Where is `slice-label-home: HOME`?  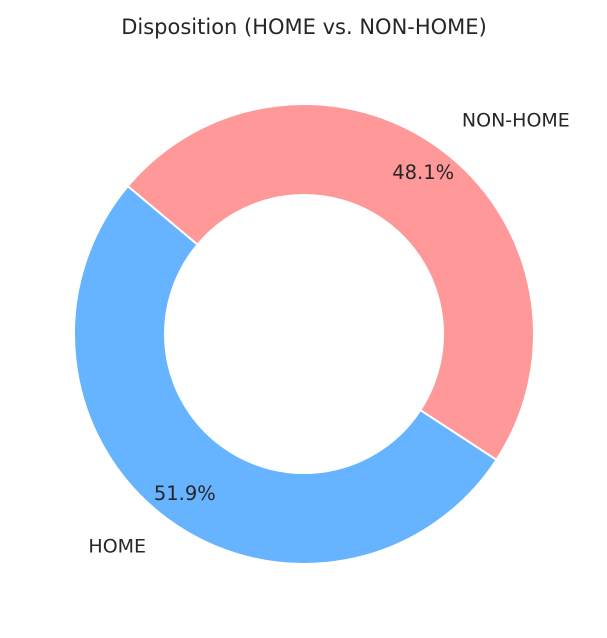
slice-label-home: HOME is located at coordinates (117, 546).